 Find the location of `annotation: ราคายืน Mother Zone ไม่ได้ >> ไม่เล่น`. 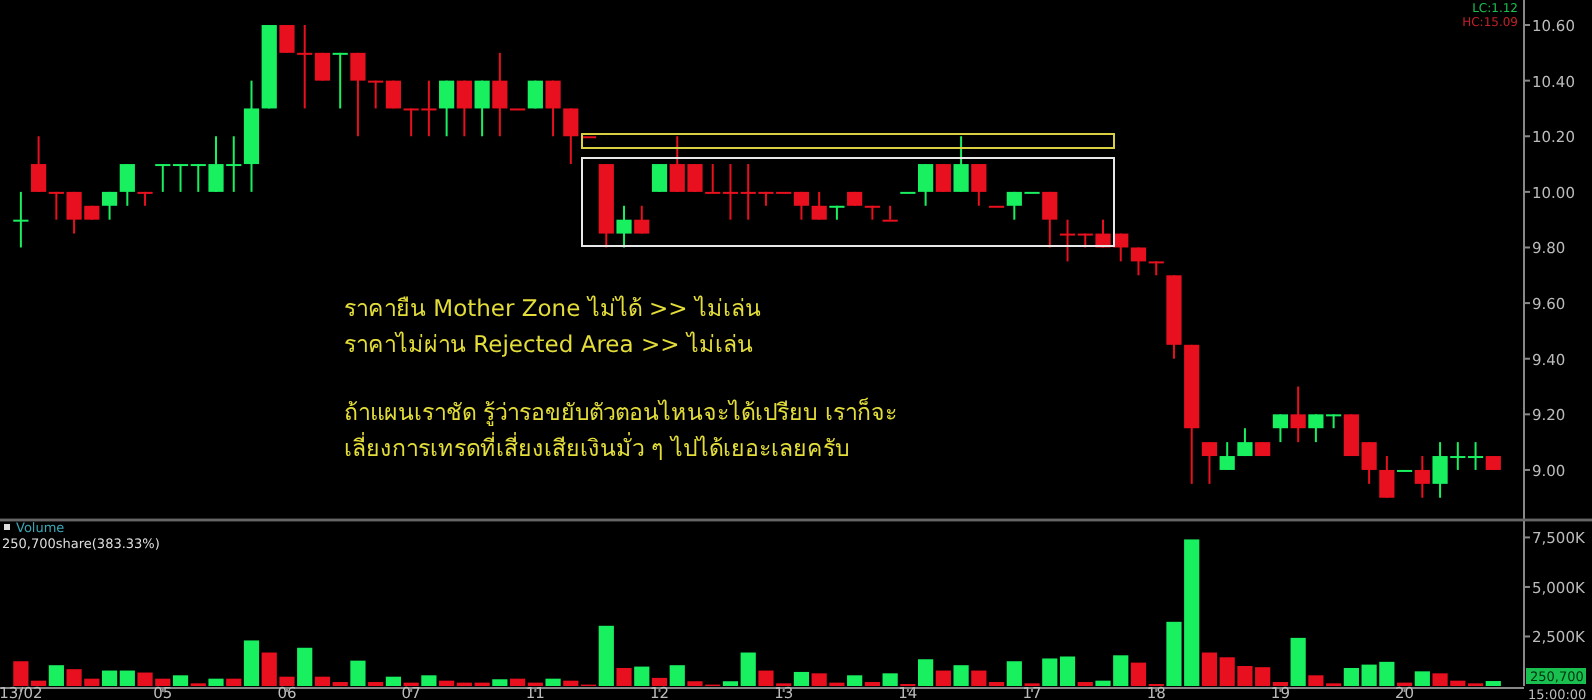

annotation: ราคายืน Mother Zone ไม่ได้ >> ไม่เล่น is located at coordinates (552, 308).